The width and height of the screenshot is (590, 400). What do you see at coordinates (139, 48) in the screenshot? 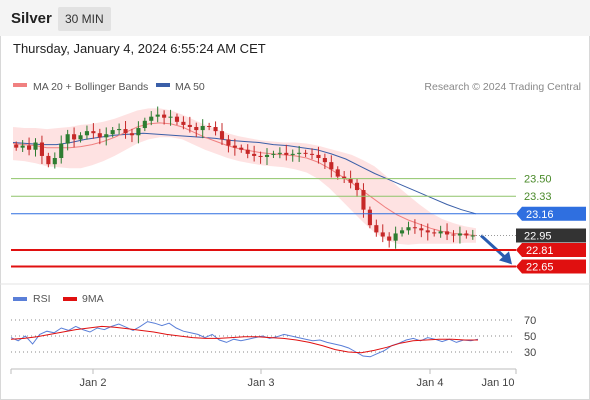
I see `timestamp: Thursday, January 4, 2024 6:55:24 AM CET` at bounding box center [139, 48].